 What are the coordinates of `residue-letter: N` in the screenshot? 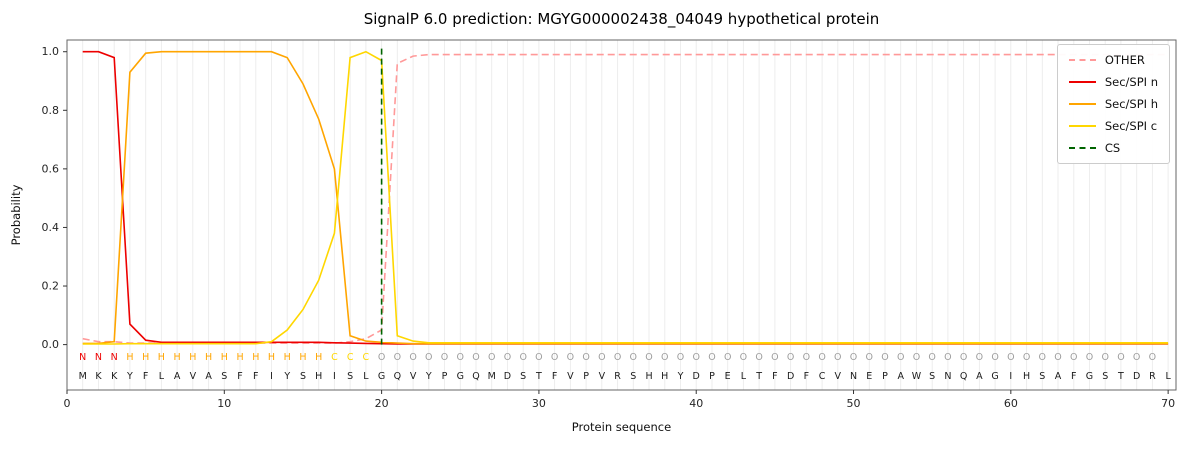 It's located at (947, 376).